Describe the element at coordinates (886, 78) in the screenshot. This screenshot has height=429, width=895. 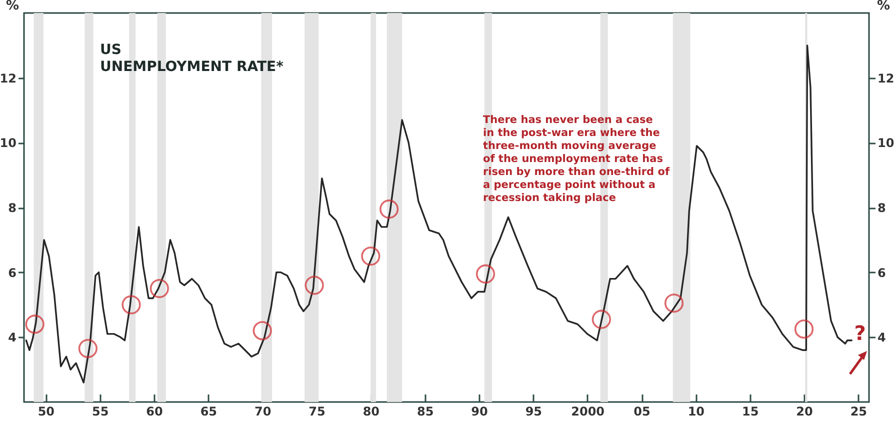
I see `y2-tick-label: 12` at that location.